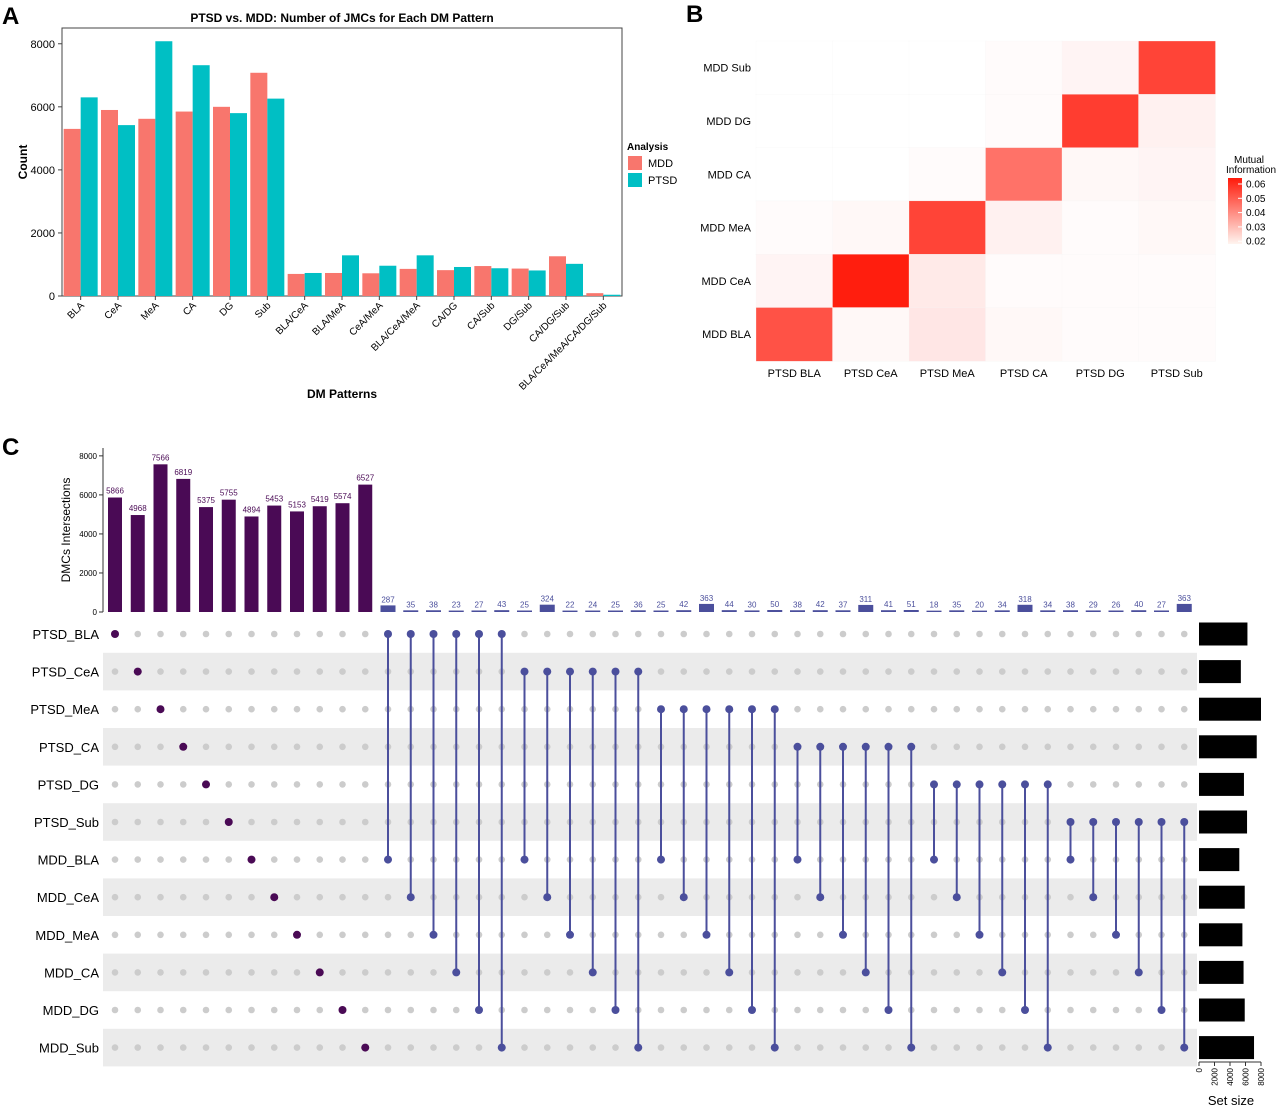 The width and height of the screenshot is (1280, 1107). Describe the element at coordinates (88, 573) in the screenshot. I see `intersection-y-tick-label: 2000` at that location.